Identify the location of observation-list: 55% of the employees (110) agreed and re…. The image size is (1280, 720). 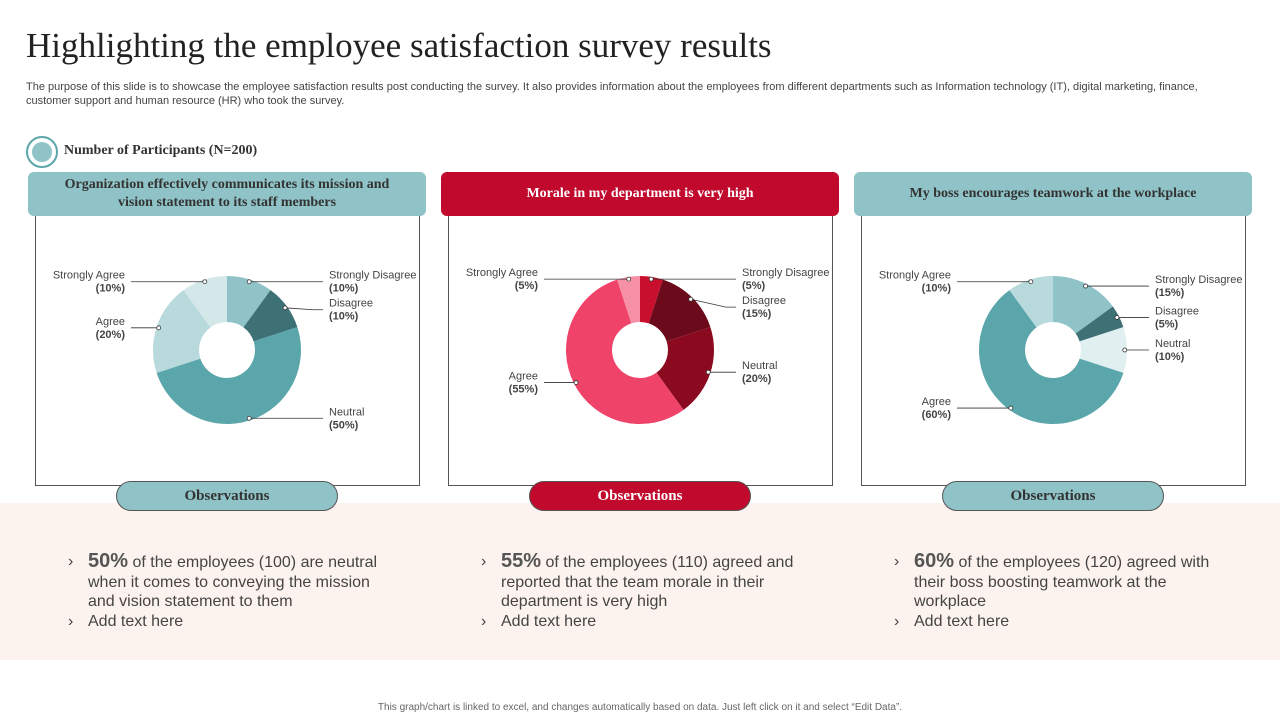
(641, 590).